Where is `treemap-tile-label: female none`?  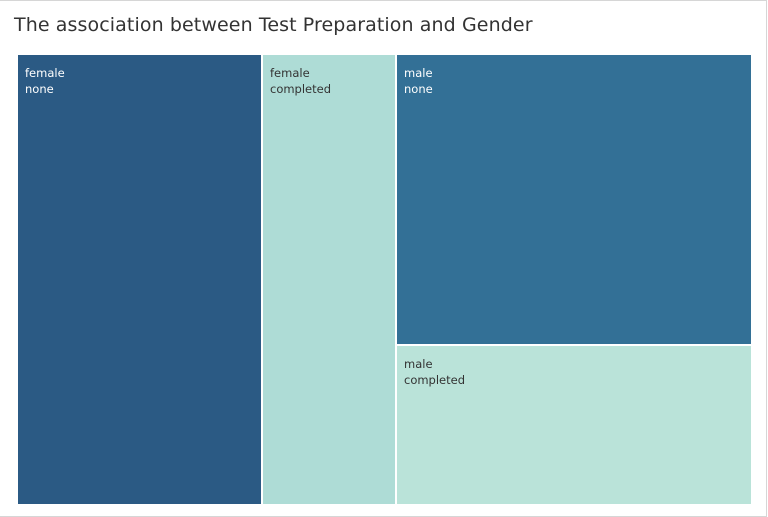 treemap-tile-label: female none is located at coordinates (45, 81).